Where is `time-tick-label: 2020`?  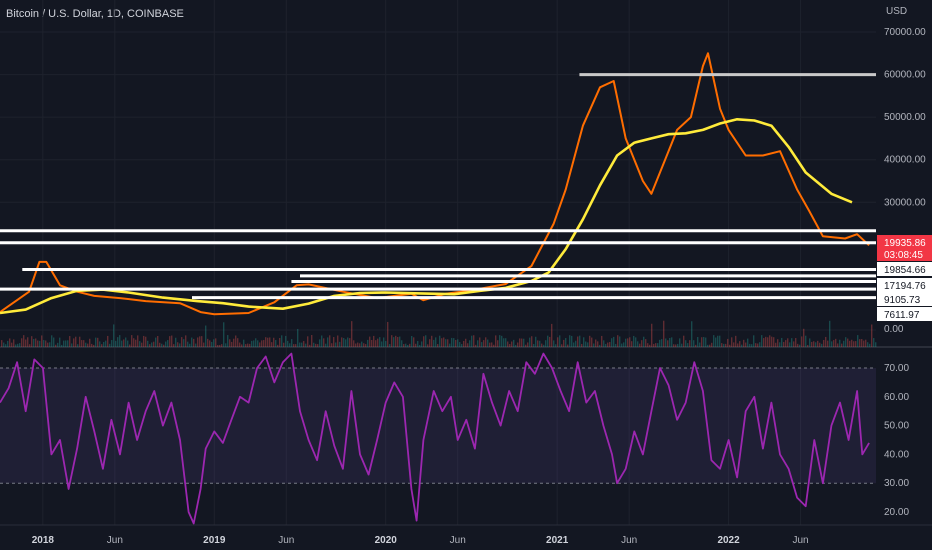 time-tick-label: 2020 is located at coordinates (386, 540).